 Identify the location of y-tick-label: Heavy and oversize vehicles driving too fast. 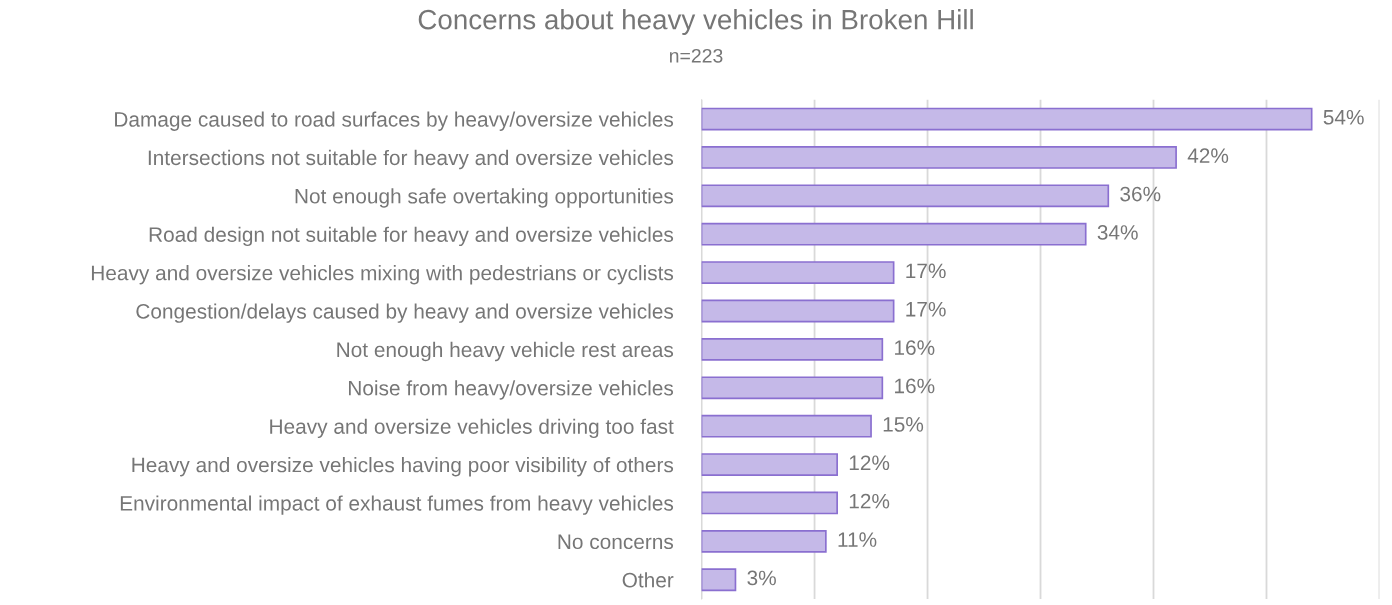
(472, 428).